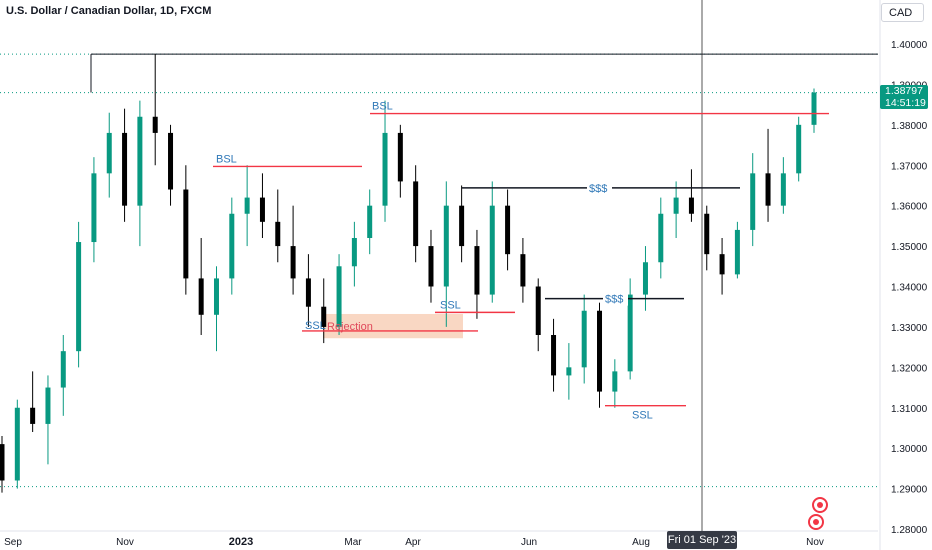 The image size is (932, 550). I want to click on x-tick-label: Jun, so click(529, 542).